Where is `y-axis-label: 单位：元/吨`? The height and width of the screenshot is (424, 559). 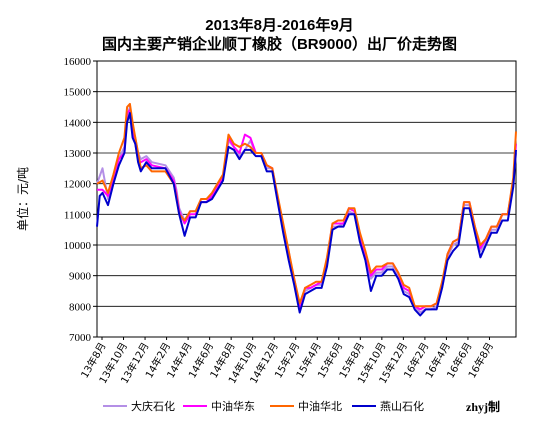 y-axis-label: 单位：元/吨 is located at coordinates (22, 199).